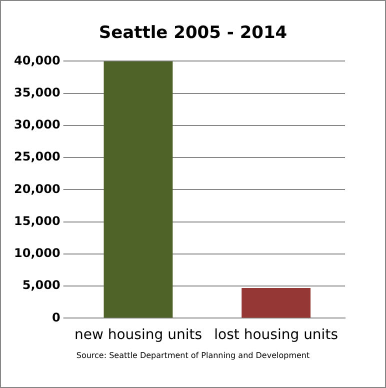 This screenshot has height=388, width=386. Describe the element at coordinates (37, 125) in the screenshot. I see `y-tick-label: 30,000` at that location.